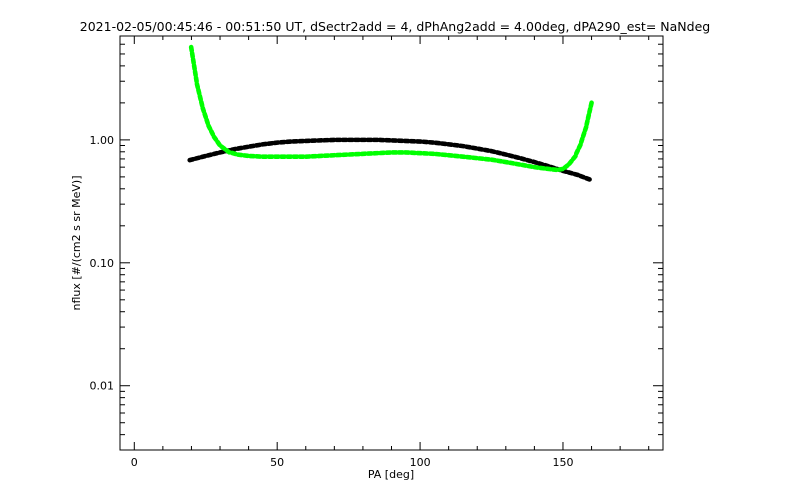 This screenshot has width=800, height=500. Describe the element at coordinates (76, 243) in the screenshot. I see `y-axis-label: nflux [#/(cm2 s sr MeV)]` at that location.